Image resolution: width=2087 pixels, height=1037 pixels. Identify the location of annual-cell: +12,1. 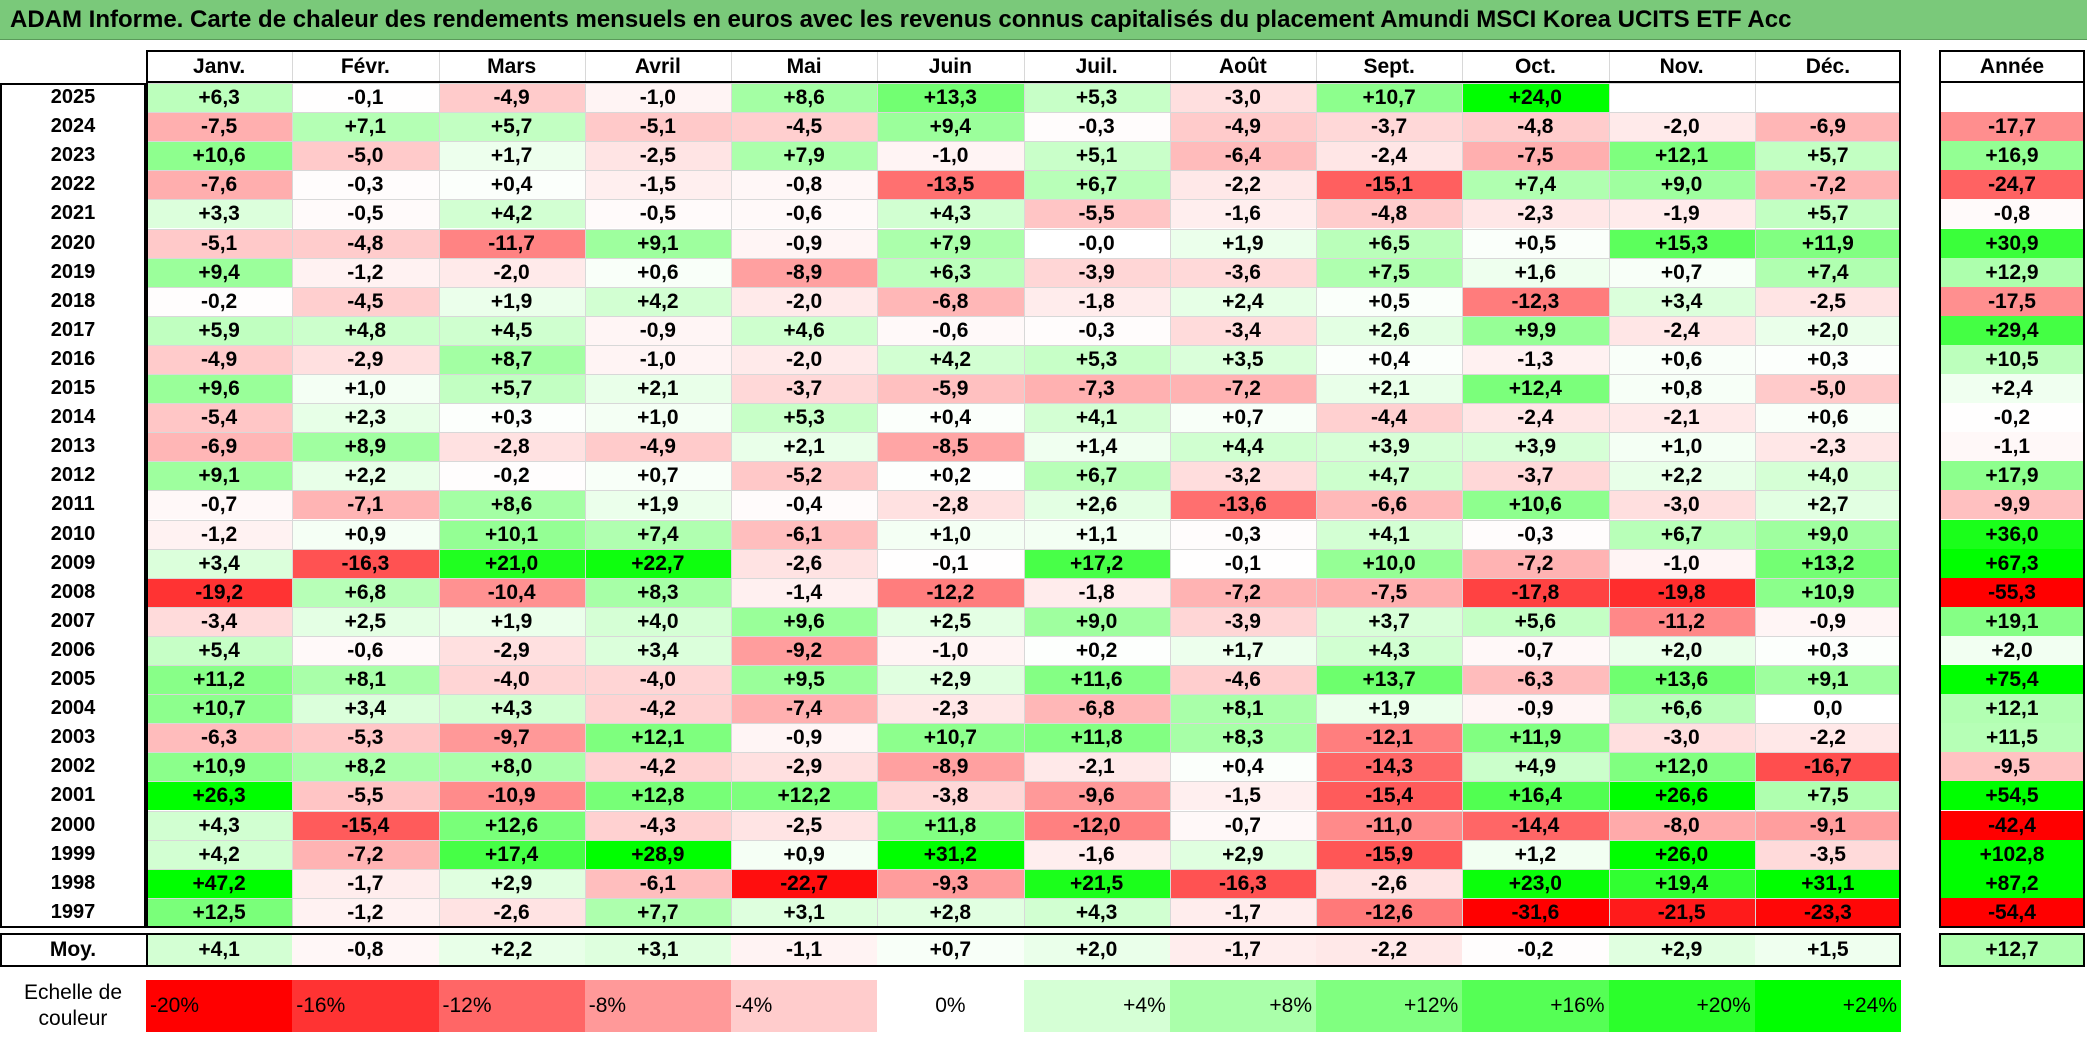
(2012, 709).